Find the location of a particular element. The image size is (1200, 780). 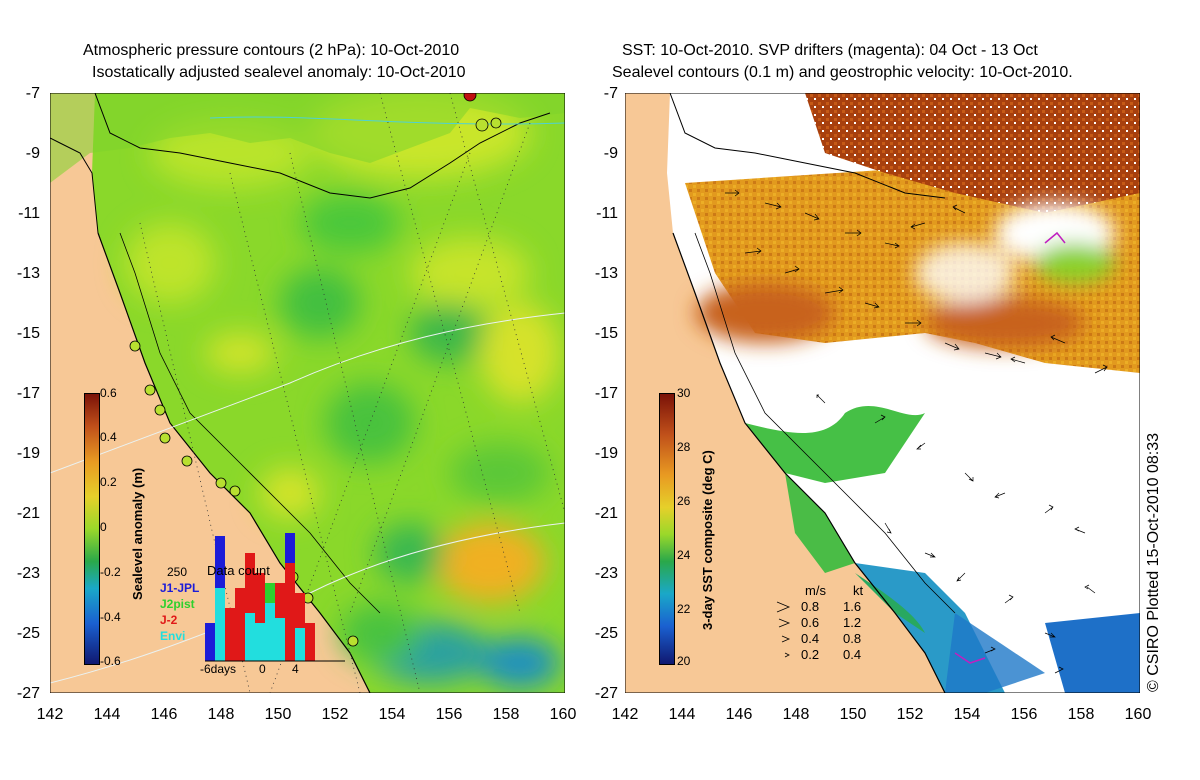

right-lon-tick: 146 is located at coordinates (739, 714).